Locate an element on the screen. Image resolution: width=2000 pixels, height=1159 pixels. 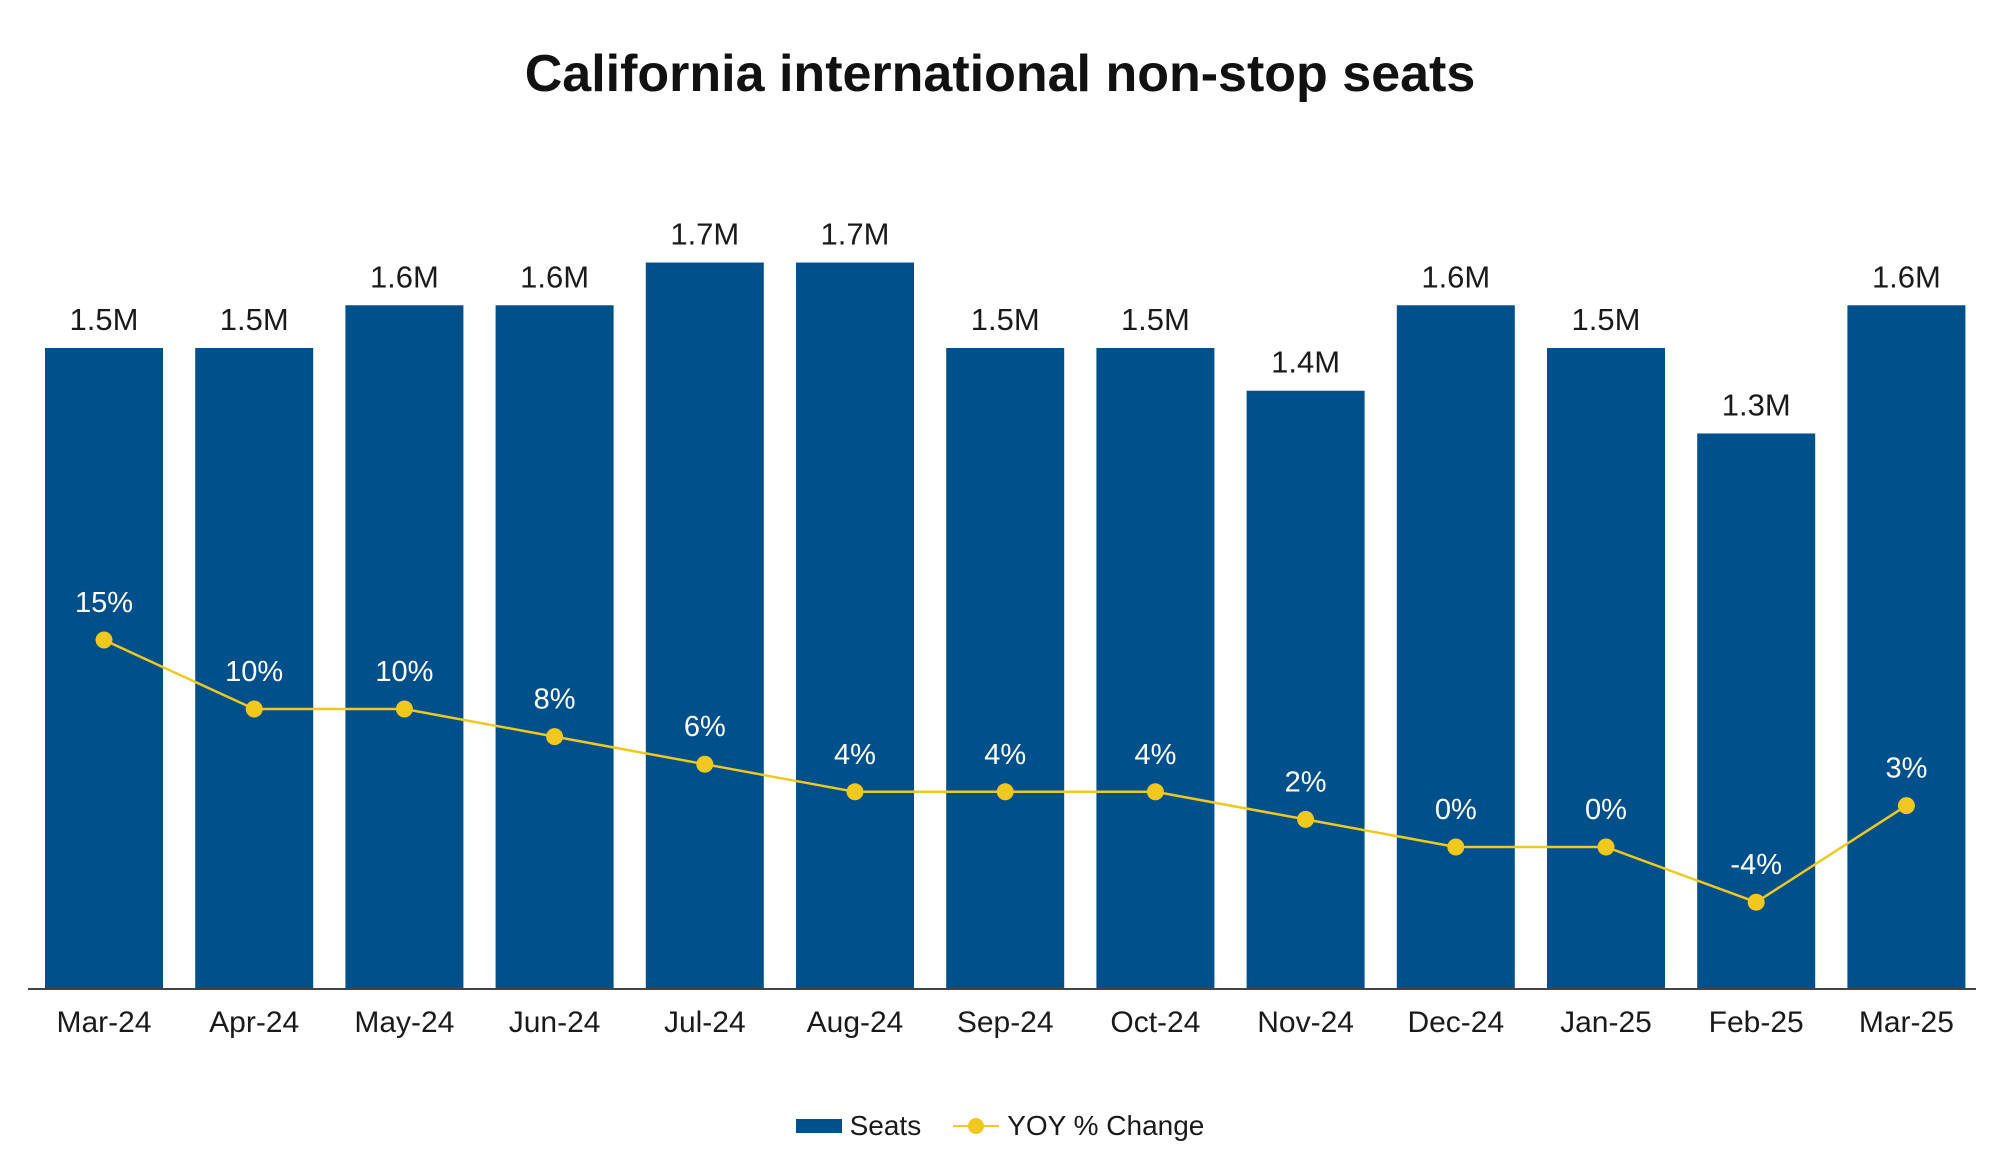
yoy-value-label: 2% is located at coordinates (1306, 782).